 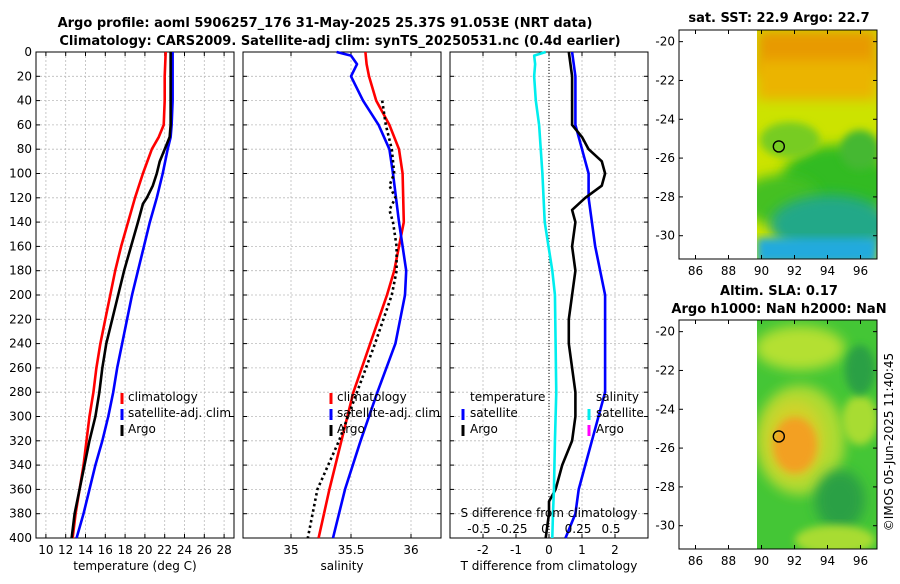 I want to click on series-line-argo, so click(x=121, y=295).